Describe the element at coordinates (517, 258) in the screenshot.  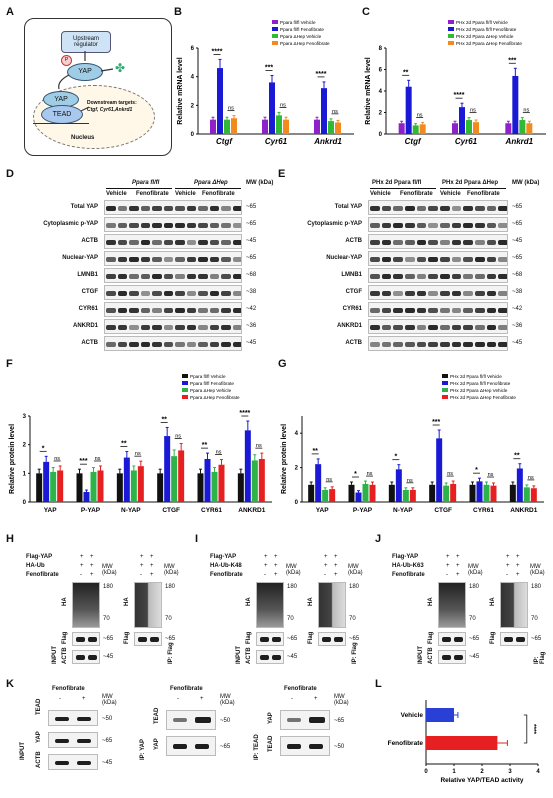
I see `blot-mw-label: ~65` at that location.